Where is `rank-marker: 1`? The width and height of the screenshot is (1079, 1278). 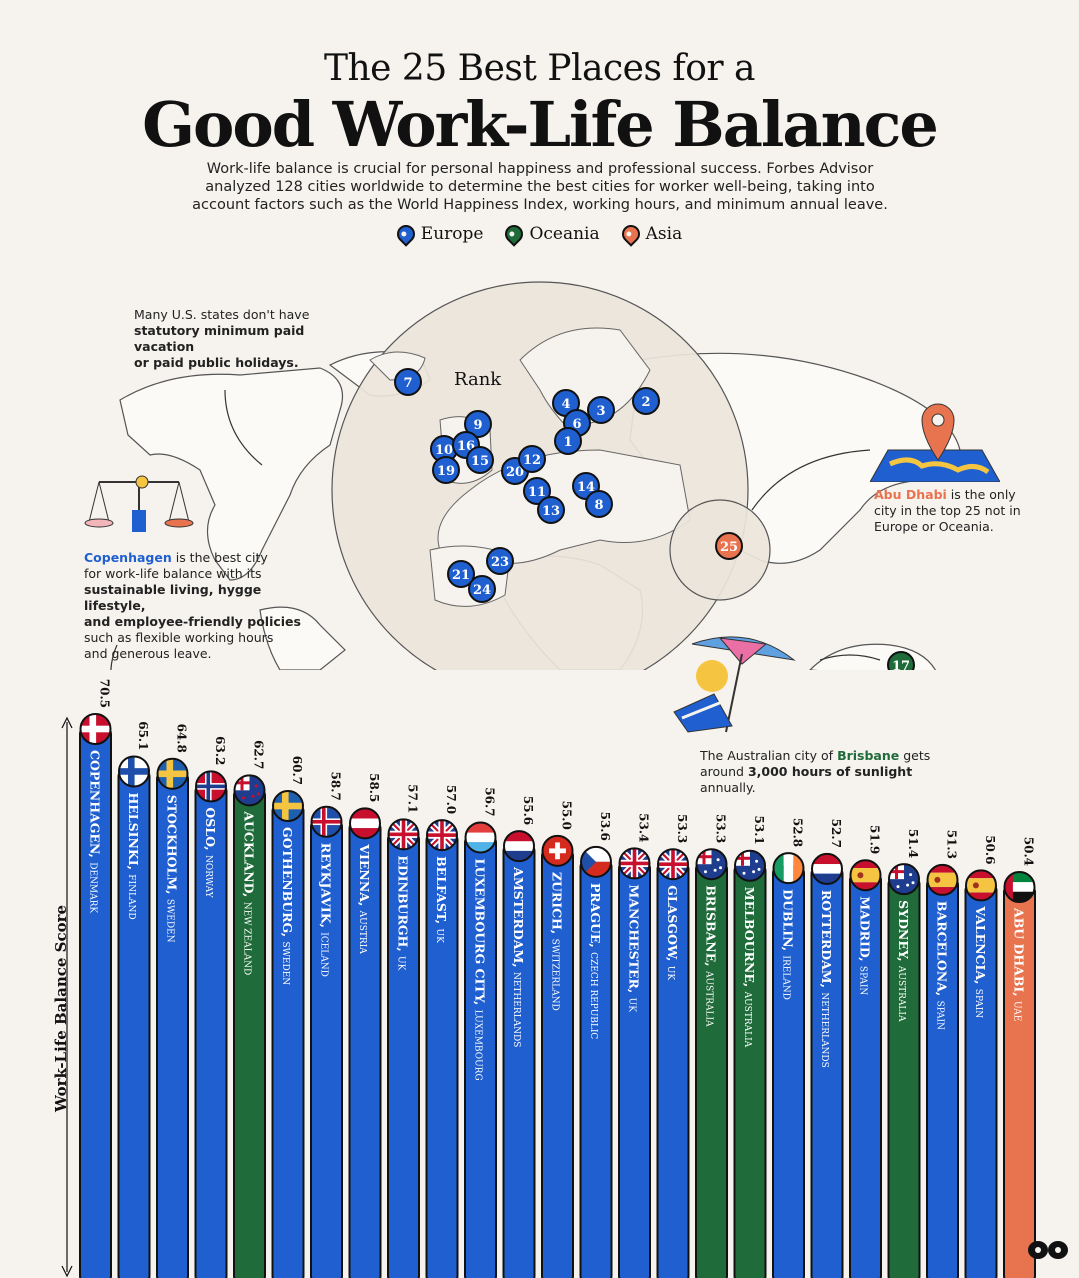 rank-marker: 1 is located at coordinates (568, 441).